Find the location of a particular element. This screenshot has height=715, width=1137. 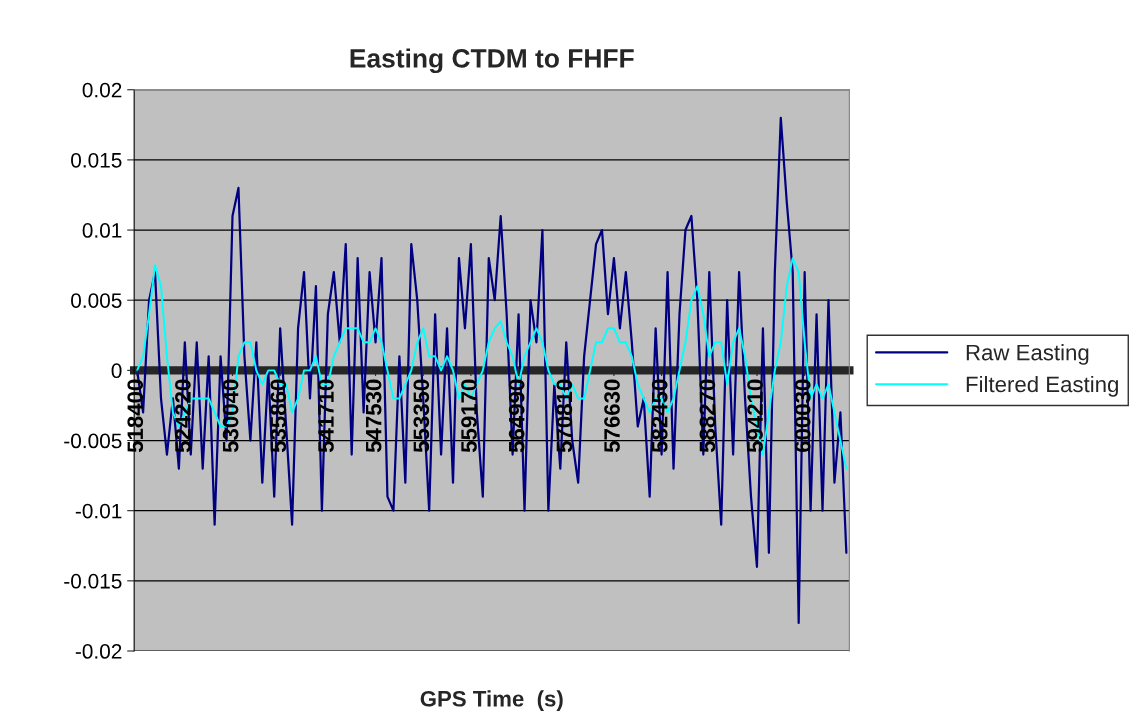

y-tick-label: -0.02 is located at coordinates (98, 651).